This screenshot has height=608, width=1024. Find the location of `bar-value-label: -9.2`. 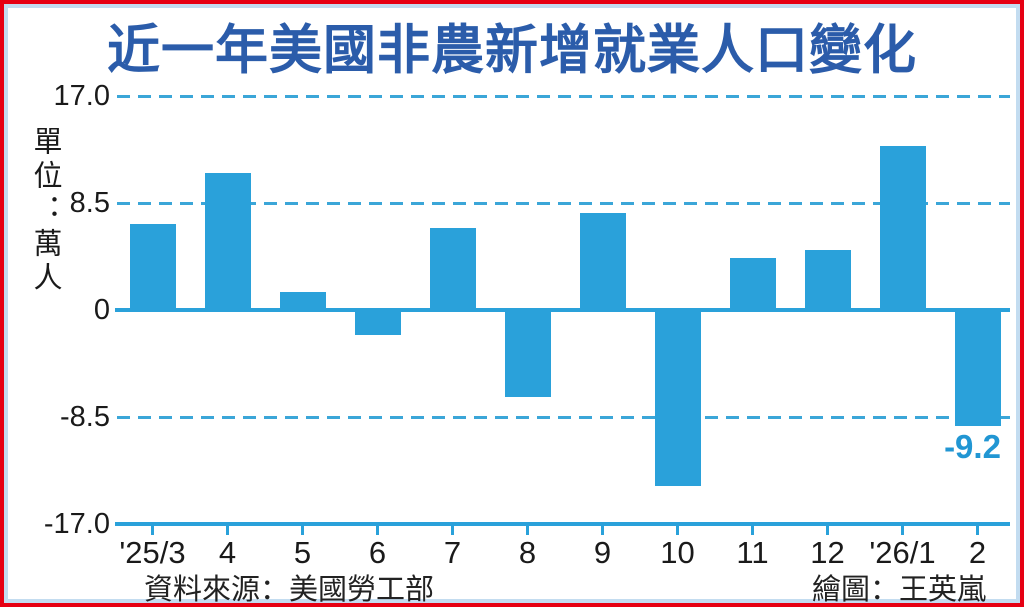

bar-value-label: -9.2 is located at coordinates (966, 447).